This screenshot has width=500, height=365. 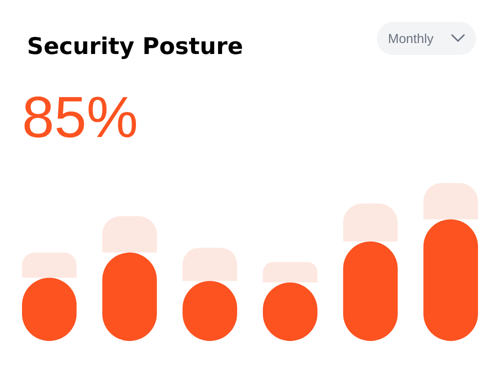 What do you see at coordinates (135, 47) in the screenshot?
I see `chart-title: Security Posture` at bounding box center [135, 47].